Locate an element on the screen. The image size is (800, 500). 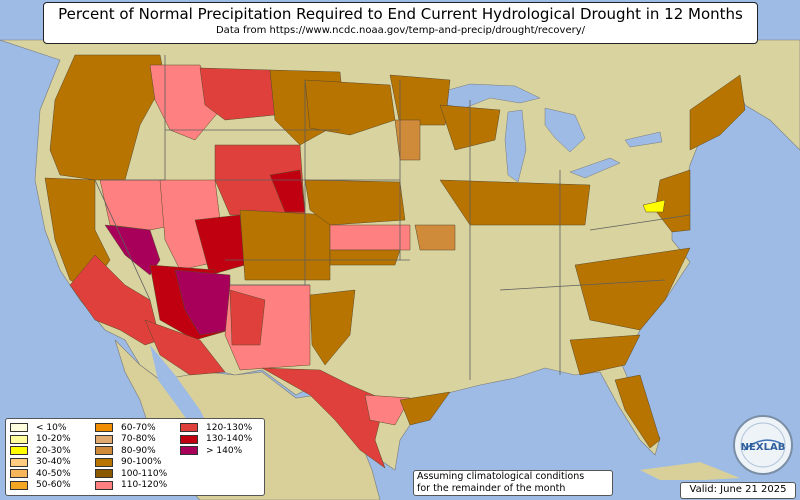
legend-item: < 10% is located at coordinates (52, 428).